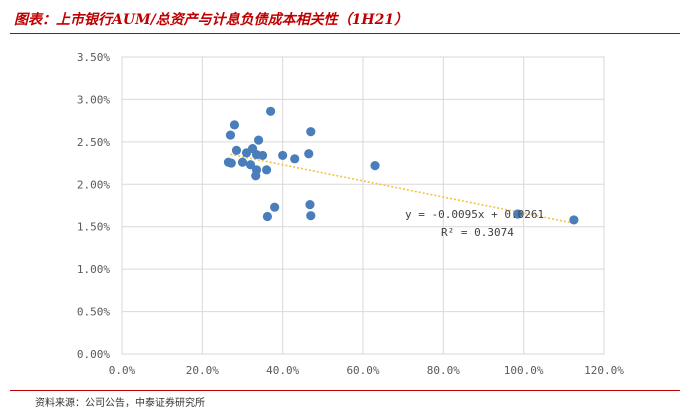  I want to click on y-tick-label: 2.00%, so click(93, 184).